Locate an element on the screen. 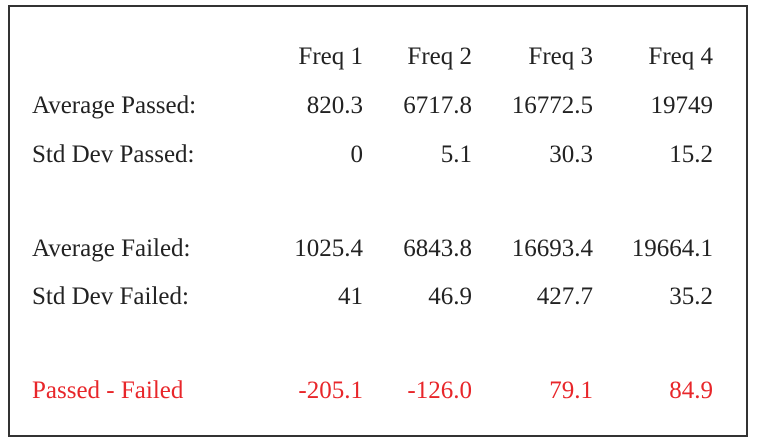 This screenshot has height=447, width=760. column-header: Freq 2 is located at coordinates (439, 56).